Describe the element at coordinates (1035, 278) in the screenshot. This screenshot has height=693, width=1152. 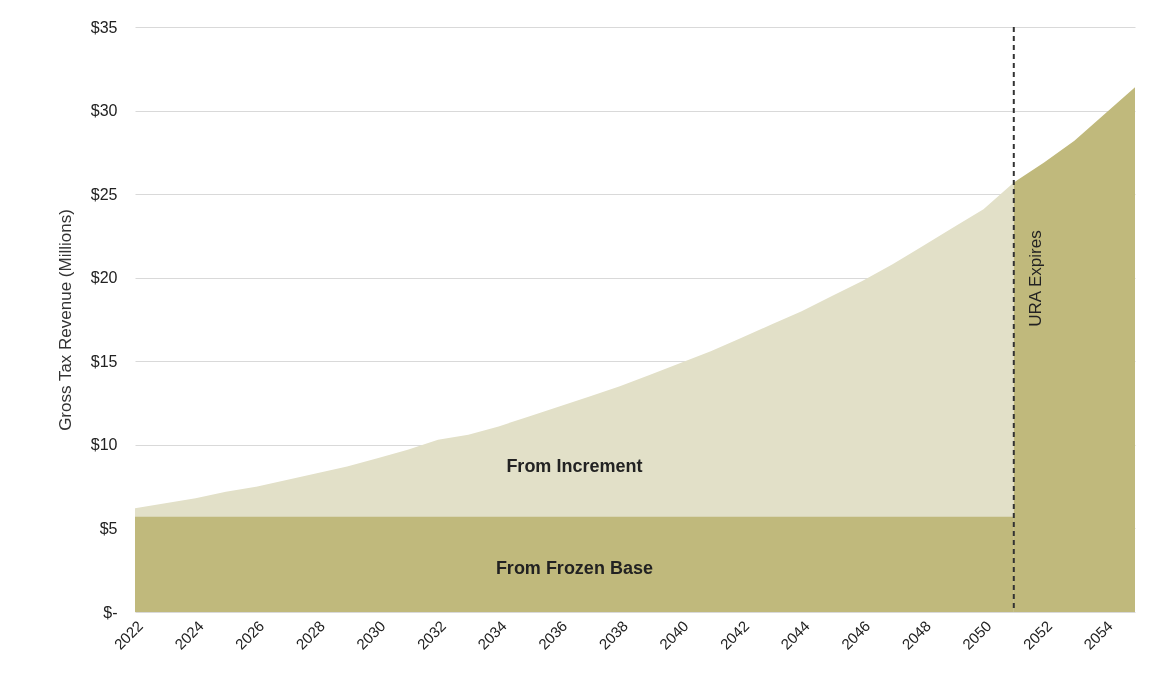
I see `ref-line-label: URA Expires` at that location.